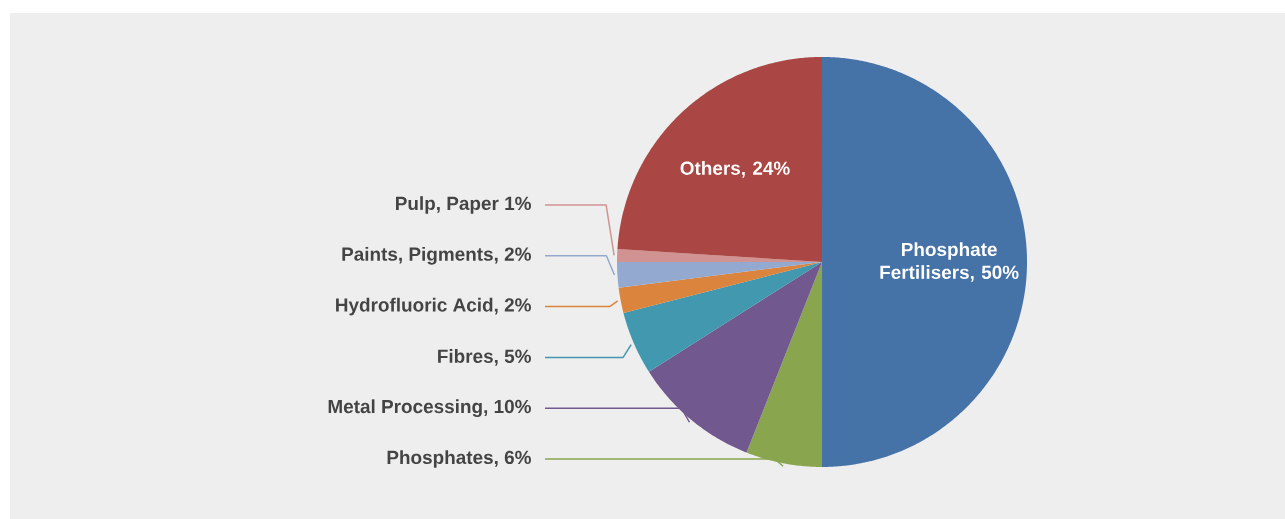 Image resolution: width=1285 pixels, height=519 pixels. I want to click on slice-label: Phosphates, 6%, so click(459, 459).